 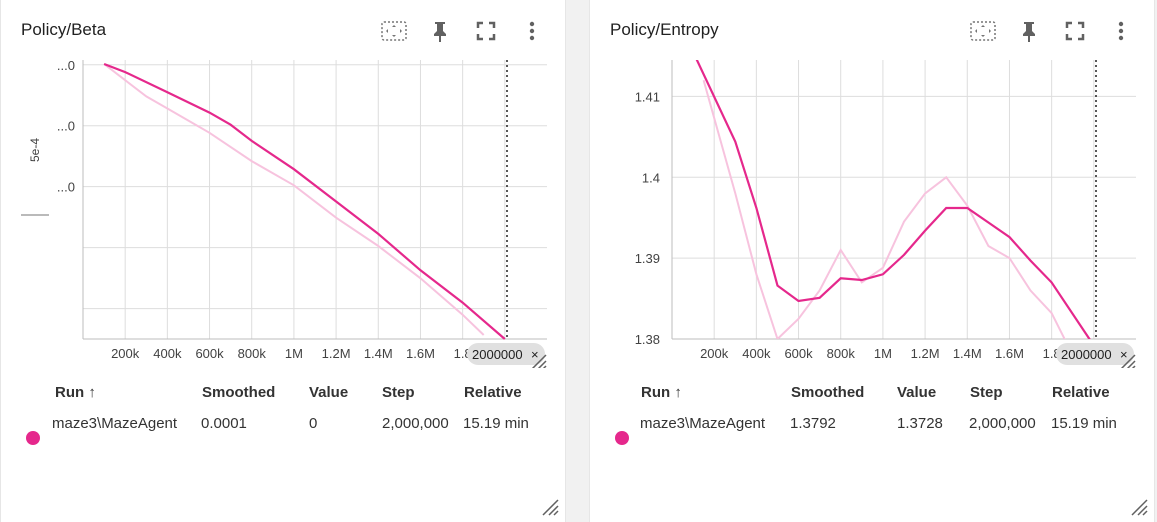 I want to click on card-title: Policy/Beta, so click(x=64, y=29).